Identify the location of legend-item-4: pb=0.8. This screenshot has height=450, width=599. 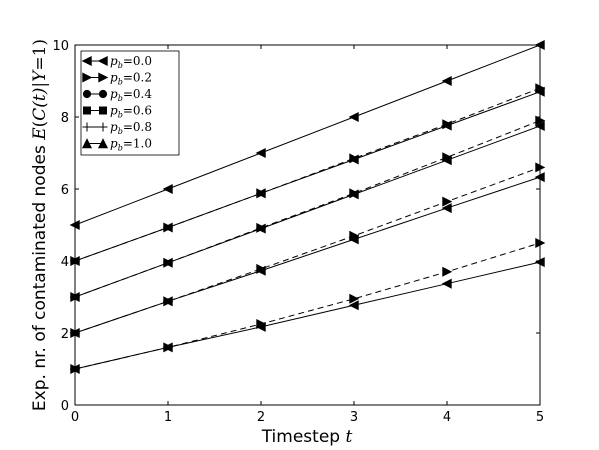
(117, 128).